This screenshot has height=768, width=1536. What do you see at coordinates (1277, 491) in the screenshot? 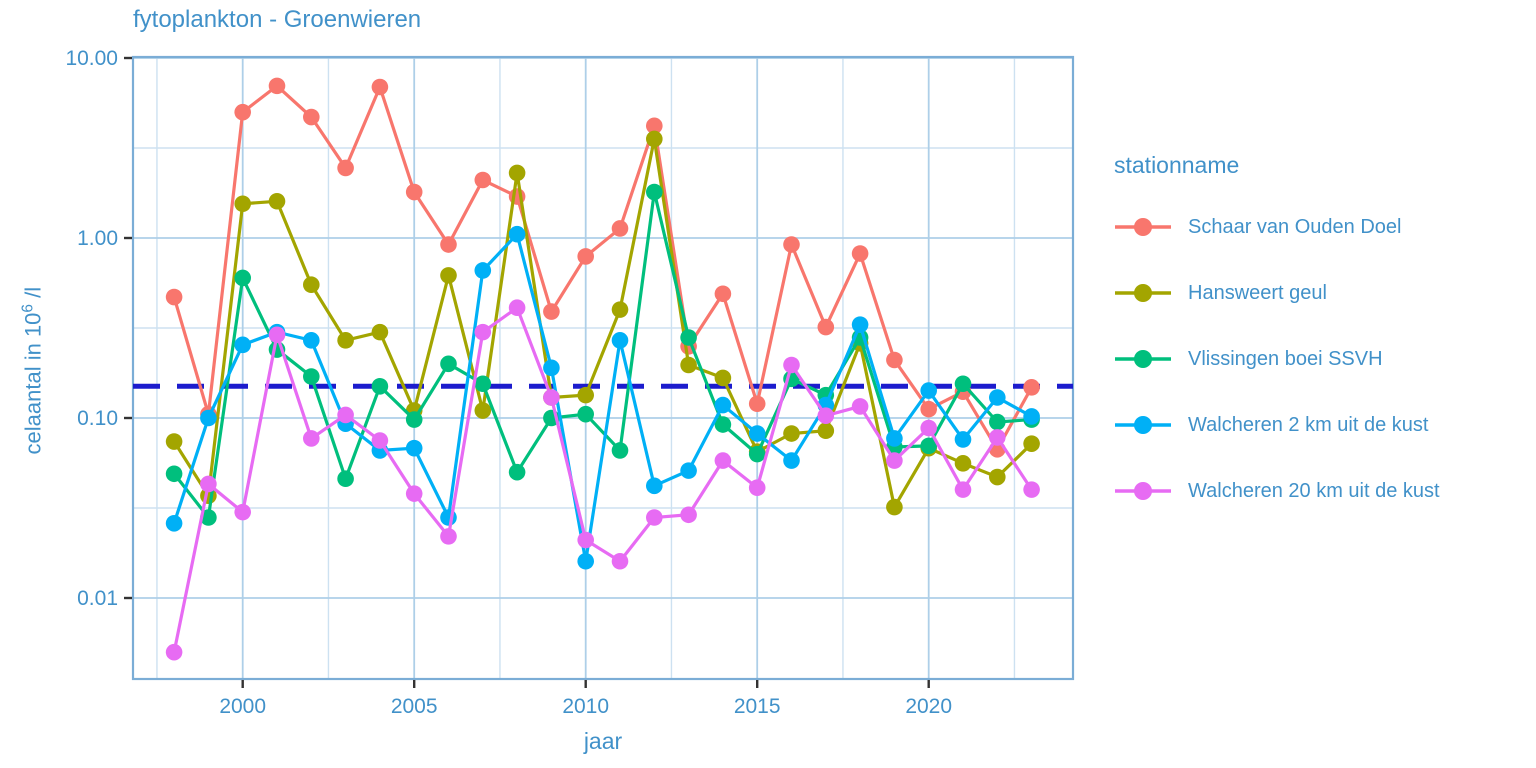
I see `legend-entry-walcheren-20km: Walcheren 20 km uit de kust` at bounding box center [1277, 491].